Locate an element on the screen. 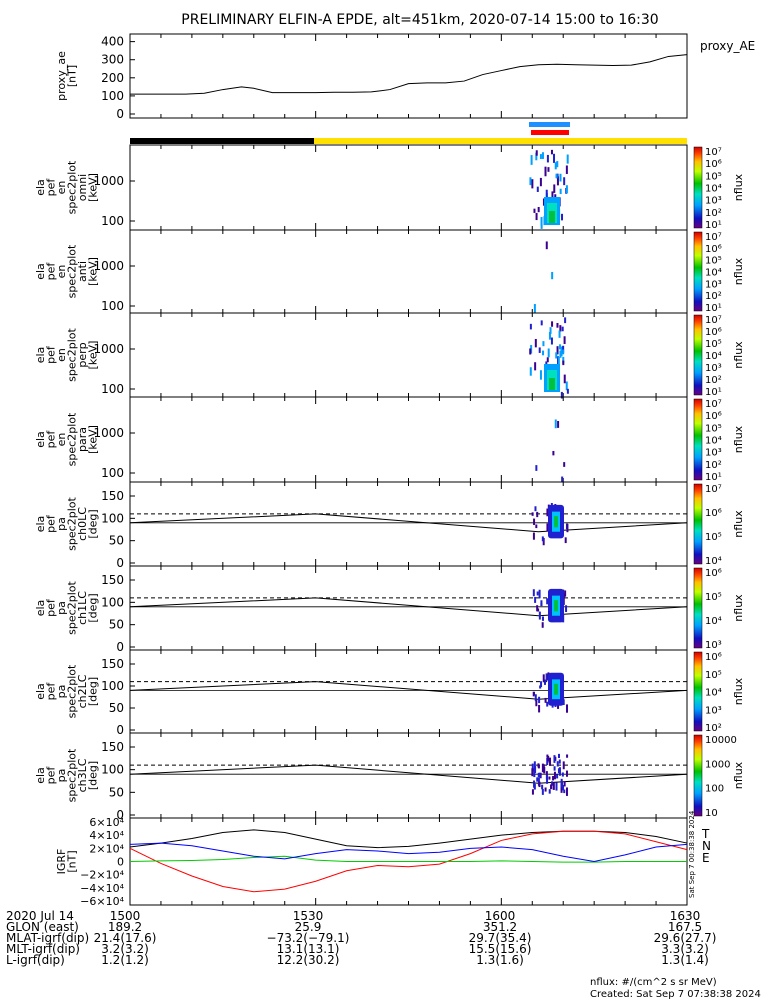 Image resolution: width=775 pixels, height=1000 pixels. colorbar-label: nflux is located at coordinates (738, 355).